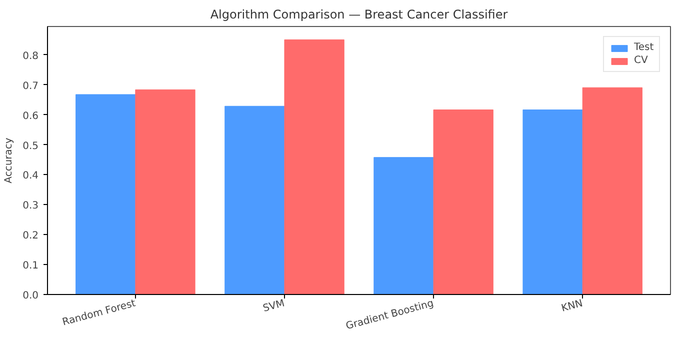  Describe the element at coordinates (30, 56) in the screenshot. I see `y-tick-label: 0.8` at that location.